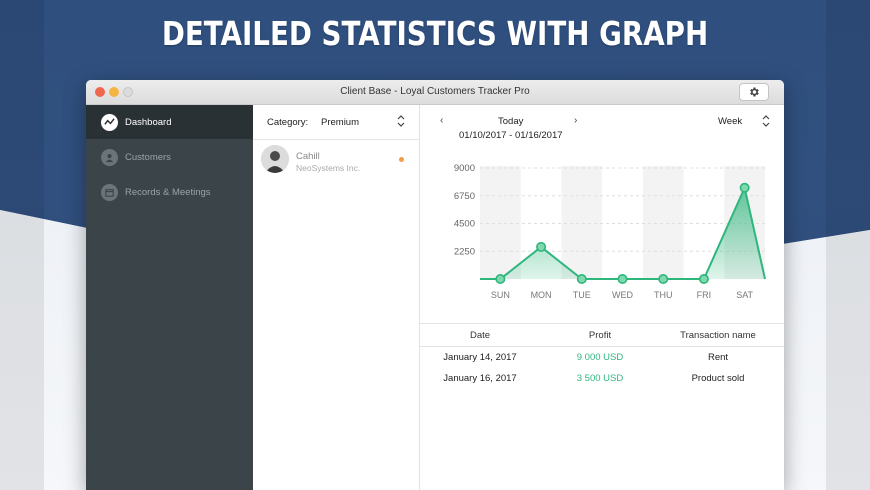 The width and height of the screenshot is (870, 490). Describe the element at coordinates (730, 121) in the screenshot. I see `period-selector: Week` at that location.